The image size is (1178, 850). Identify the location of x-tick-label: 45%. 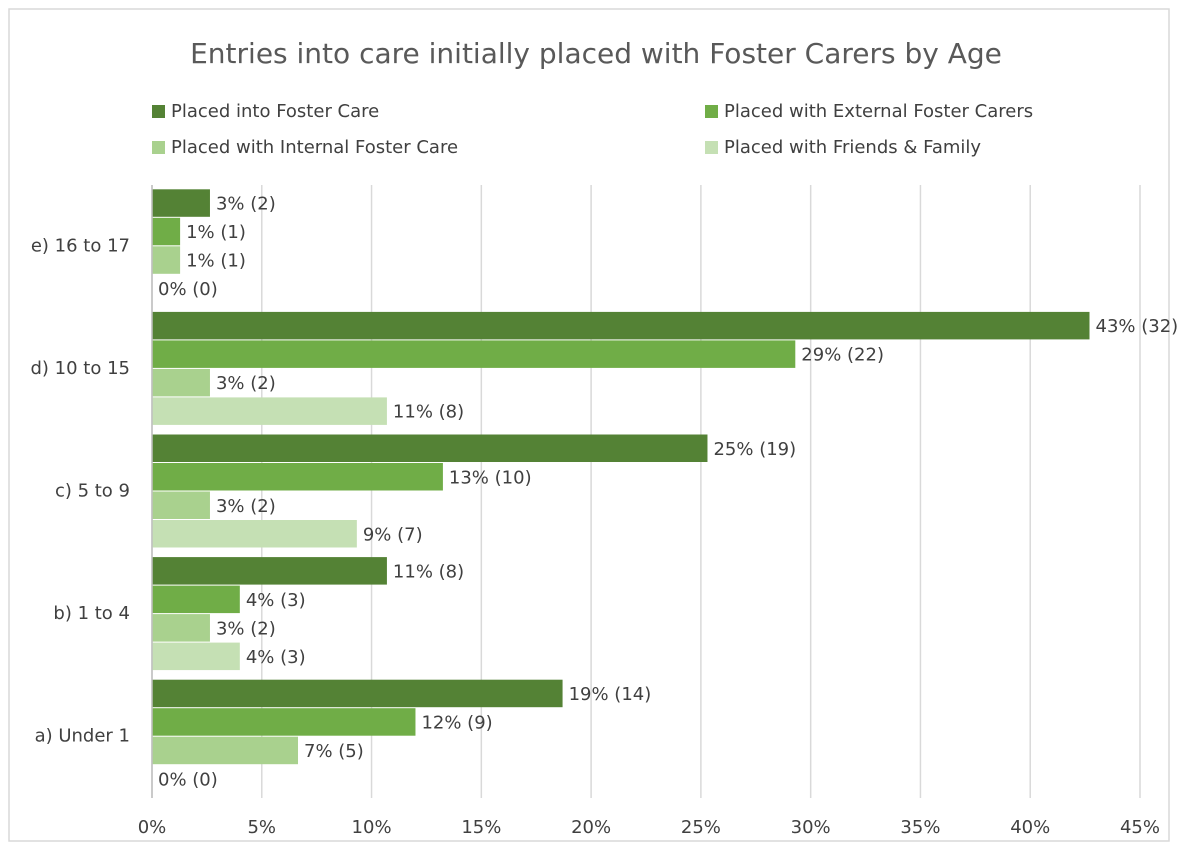
(1140, 827).